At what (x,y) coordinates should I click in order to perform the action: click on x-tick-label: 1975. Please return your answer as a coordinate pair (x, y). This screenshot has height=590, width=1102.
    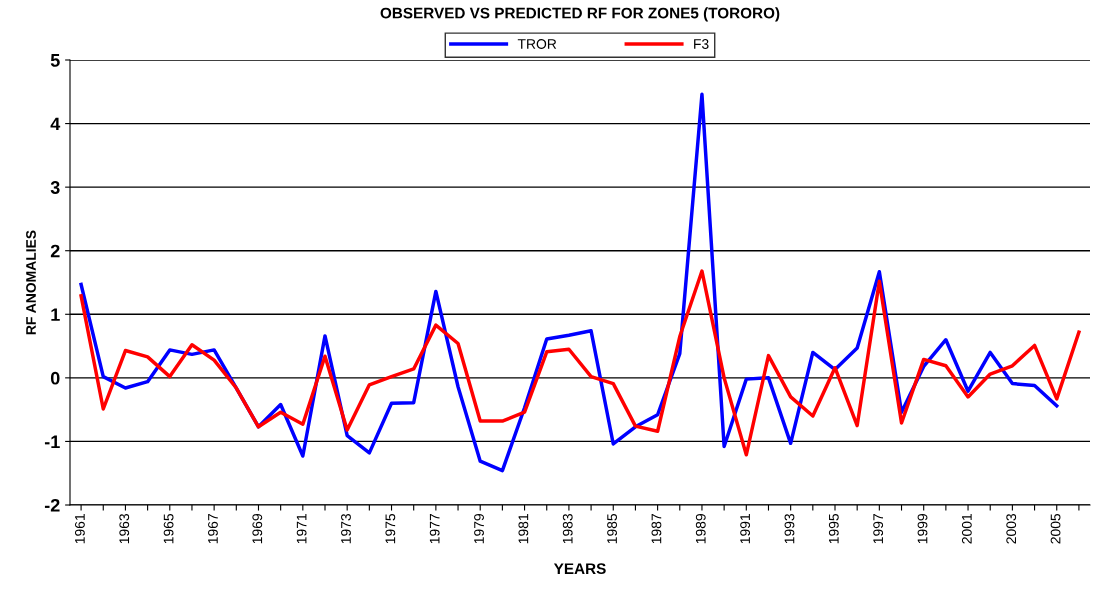
    Looking at the image, I should click on (390, 528).